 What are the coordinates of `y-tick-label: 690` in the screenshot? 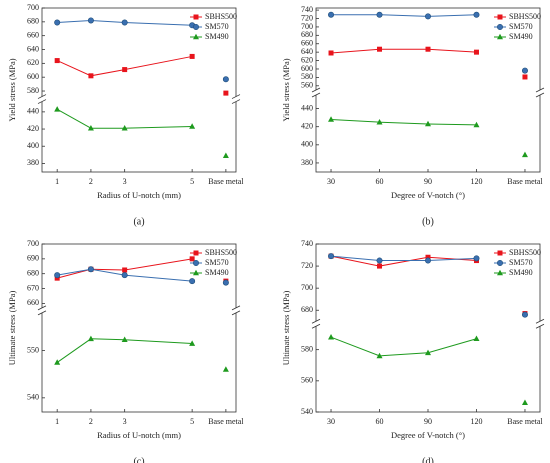 It's located at (33, 258).